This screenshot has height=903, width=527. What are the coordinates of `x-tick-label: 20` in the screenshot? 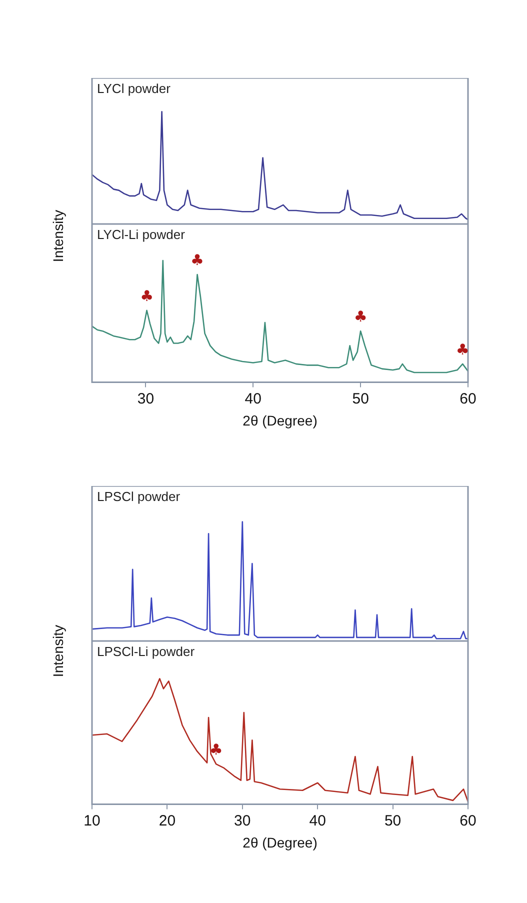 It's located at (167, 821).